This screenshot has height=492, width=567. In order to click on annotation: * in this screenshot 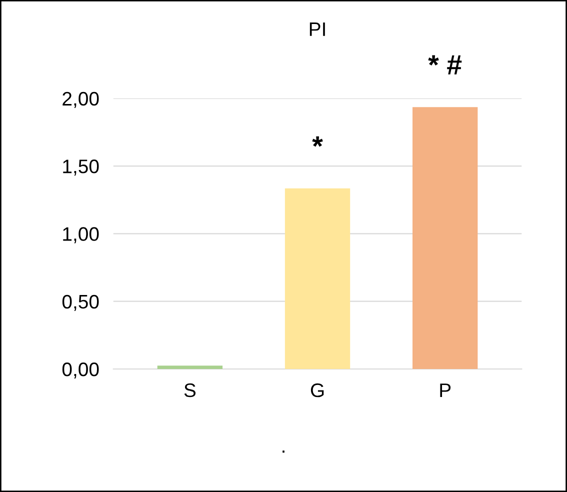, I will do `click(317, 141)`.